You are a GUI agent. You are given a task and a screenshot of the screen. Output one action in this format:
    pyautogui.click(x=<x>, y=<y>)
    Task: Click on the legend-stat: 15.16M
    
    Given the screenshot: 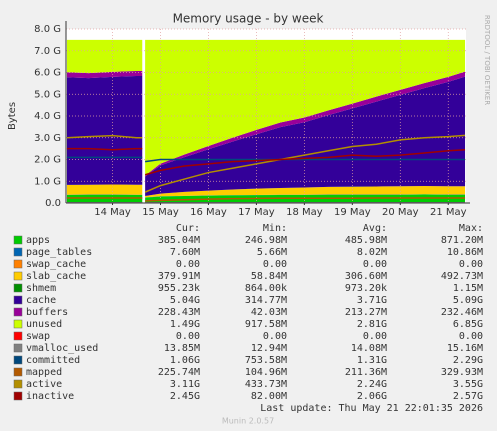 What is the action you would take?
    pyautogui.click(x=465, y=348)
    